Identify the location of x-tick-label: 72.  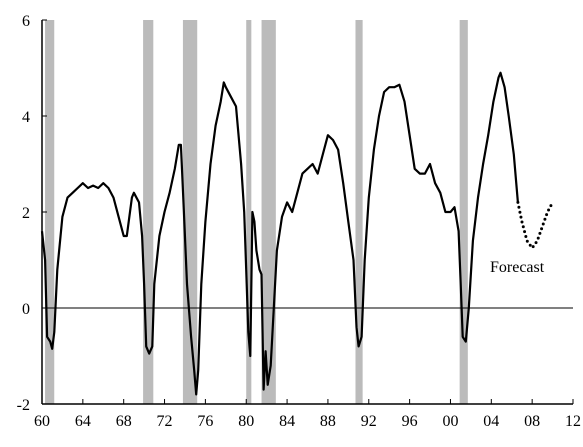
(165, 421).